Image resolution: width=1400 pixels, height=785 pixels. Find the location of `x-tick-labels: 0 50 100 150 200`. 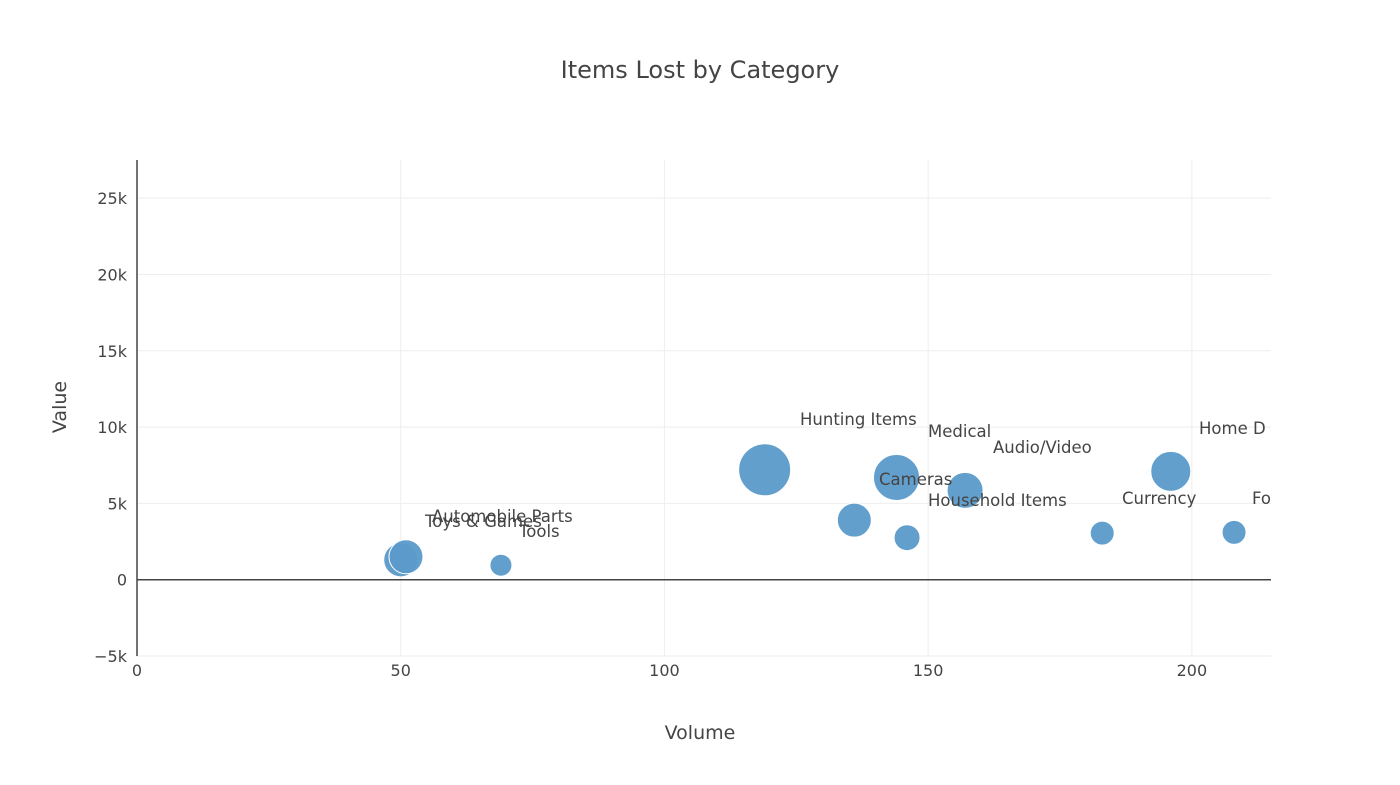

x-tick-labels: 0 50 100 150 200 is located at coordinates (669, 670).